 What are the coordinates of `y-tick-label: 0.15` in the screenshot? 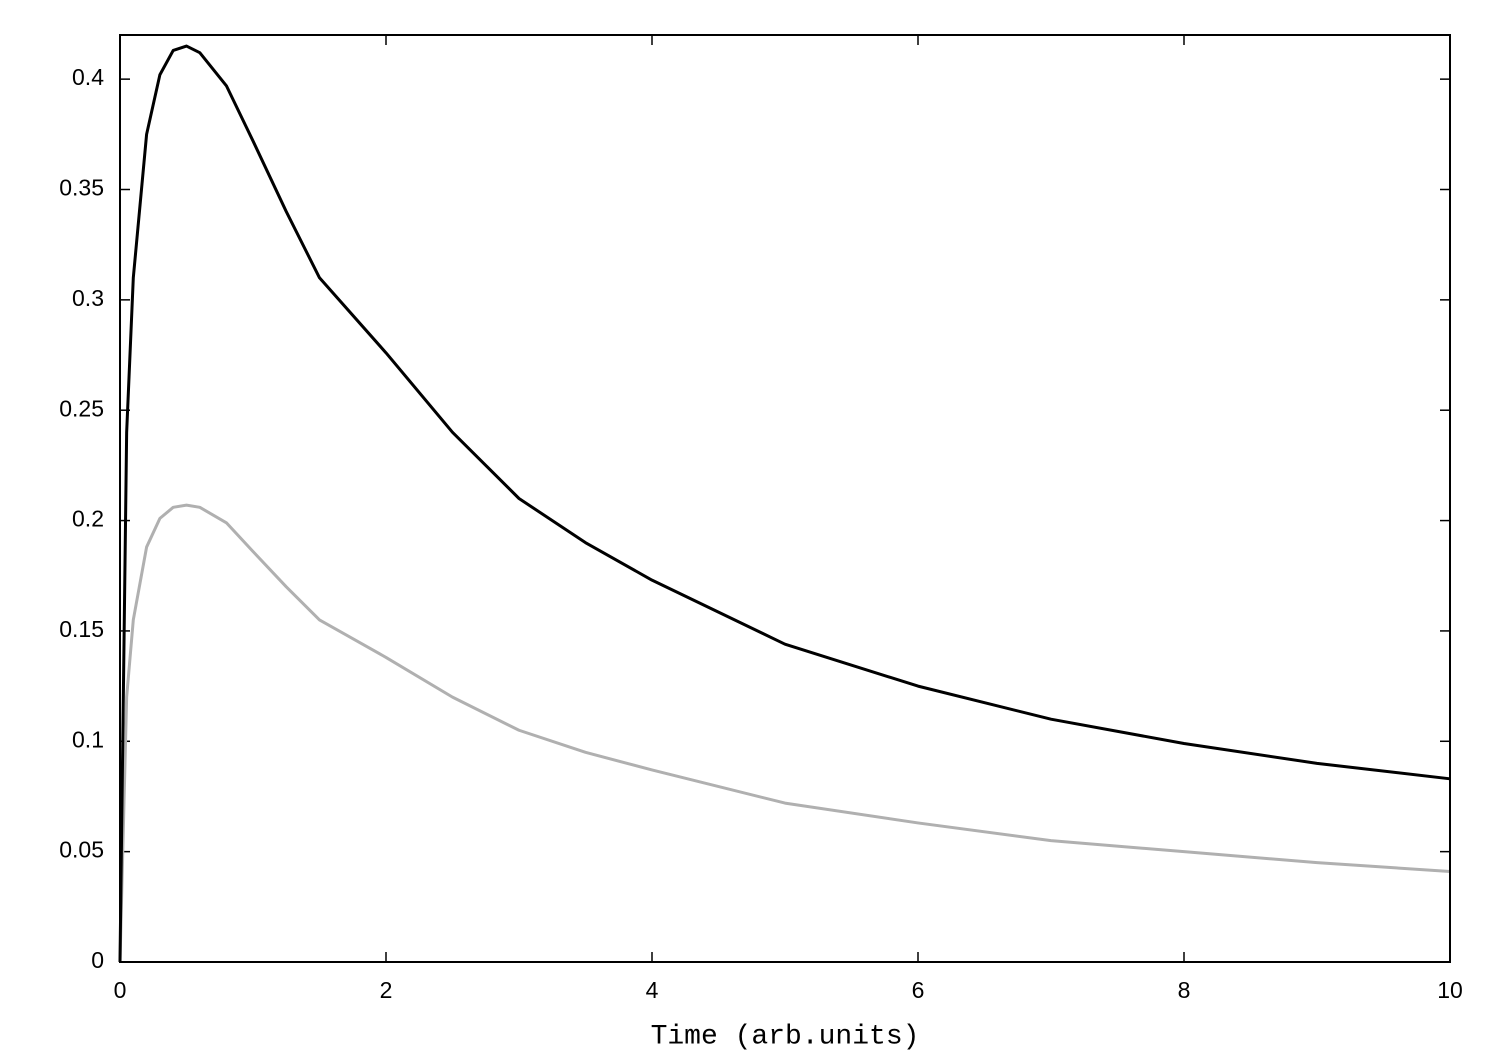 It's located at (81, 629).